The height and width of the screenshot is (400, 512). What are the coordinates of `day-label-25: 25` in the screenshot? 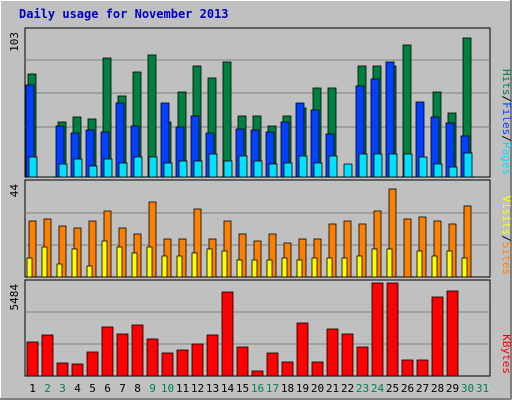 It's located at (392, 388).